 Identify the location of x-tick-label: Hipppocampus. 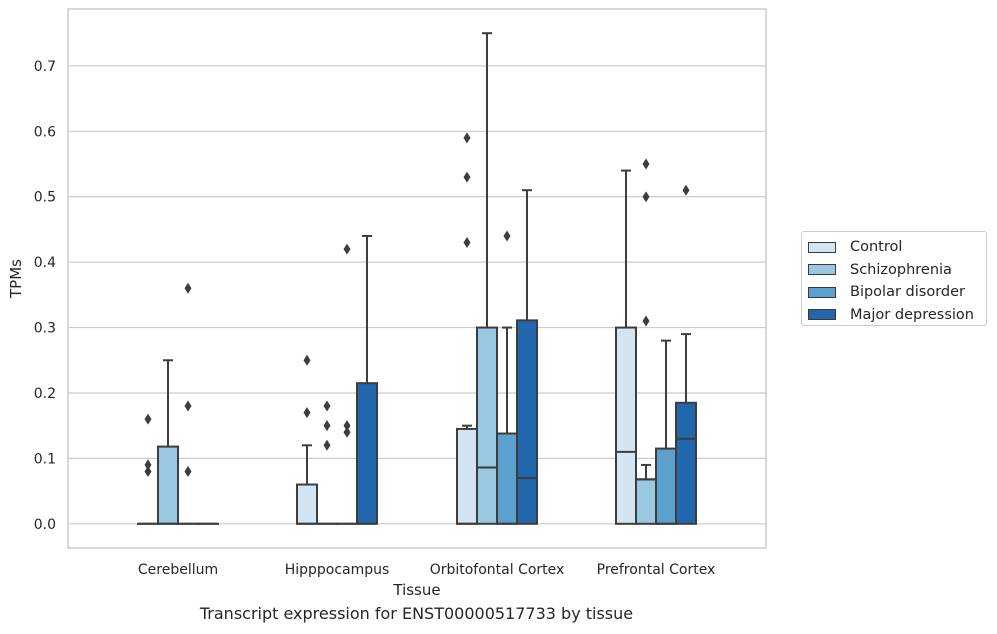
(337, 570).